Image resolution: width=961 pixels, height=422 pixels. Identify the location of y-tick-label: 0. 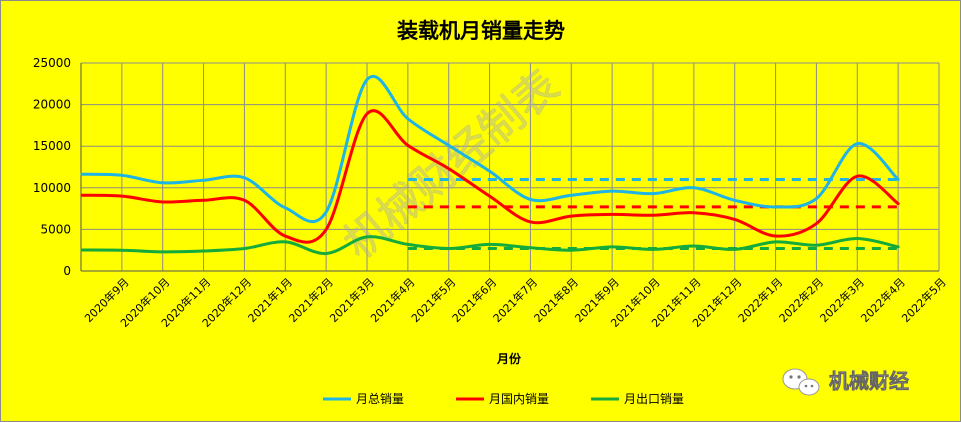
(67, 271).